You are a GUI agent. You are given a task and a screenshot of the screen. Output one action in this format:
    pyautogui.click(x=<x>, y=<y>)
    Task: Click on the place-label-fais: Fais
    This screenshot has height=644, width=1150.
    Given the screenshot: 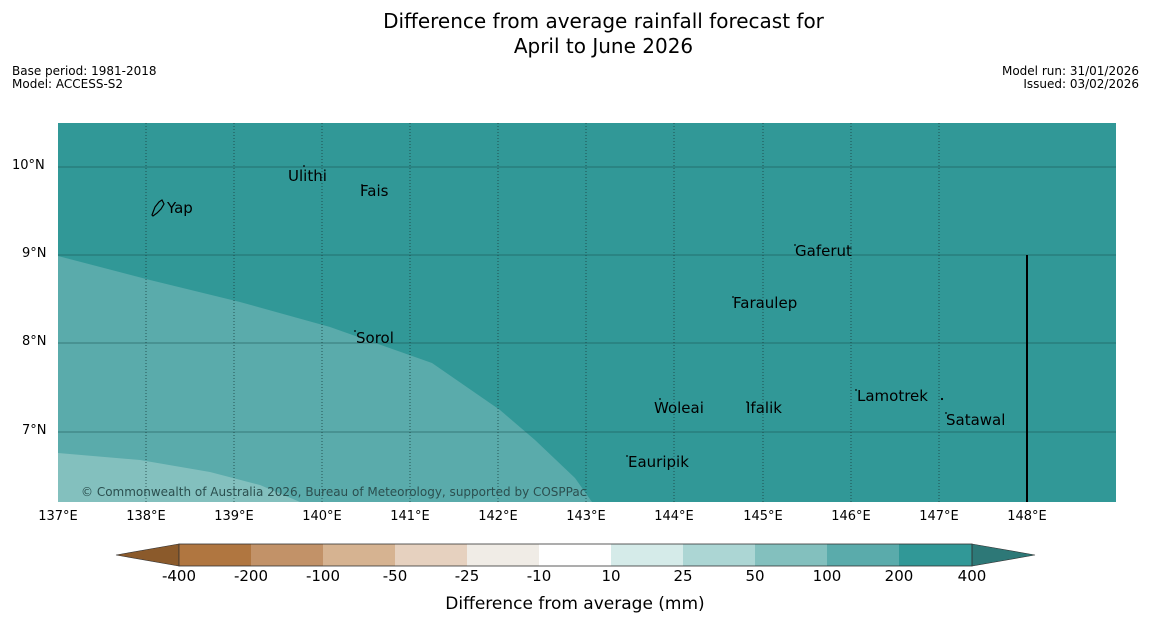 What is the action you would take?
    pyautogui.click(x=374, y=191)
    